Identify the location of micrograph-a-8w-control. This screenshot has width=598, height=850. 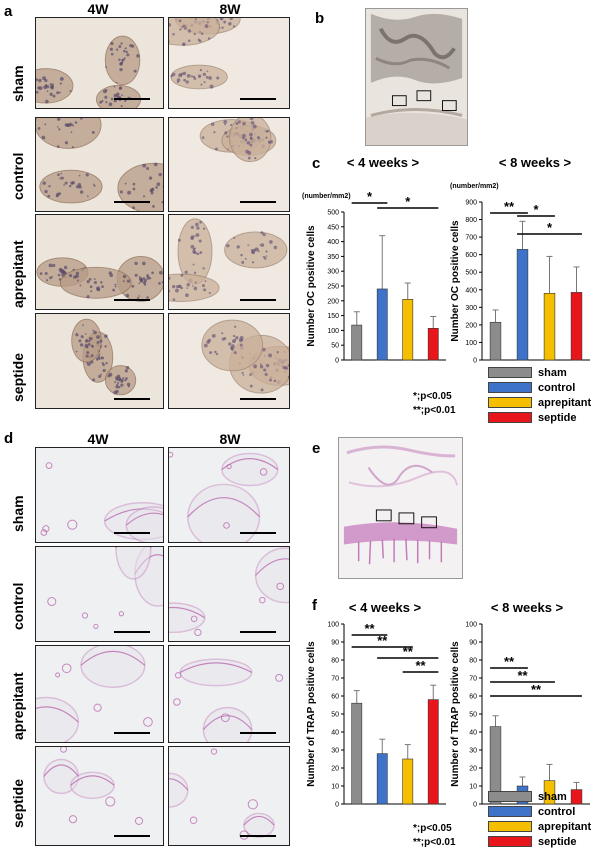
(229, 164).